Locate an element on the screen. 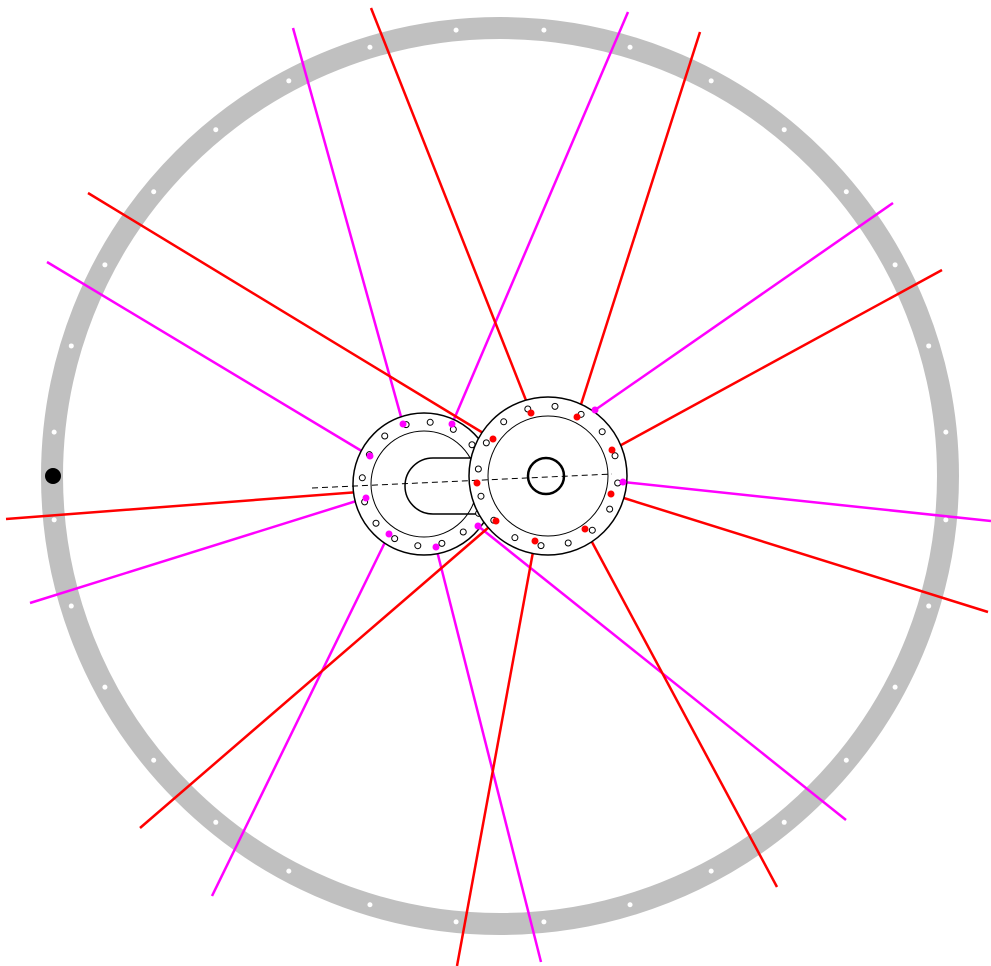  spoke-heads is located at coordinates (494, 478).